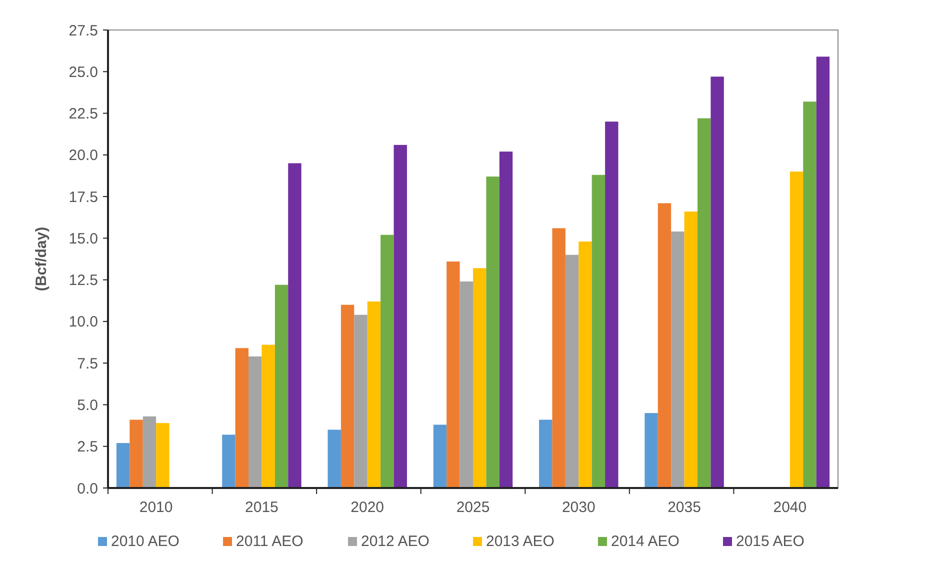 This screenshot has width=936, height=571. Describe the element at coordinates (41, 259) in the screenshot. I see `y-axis-title: (Bcf/day)` at that location.